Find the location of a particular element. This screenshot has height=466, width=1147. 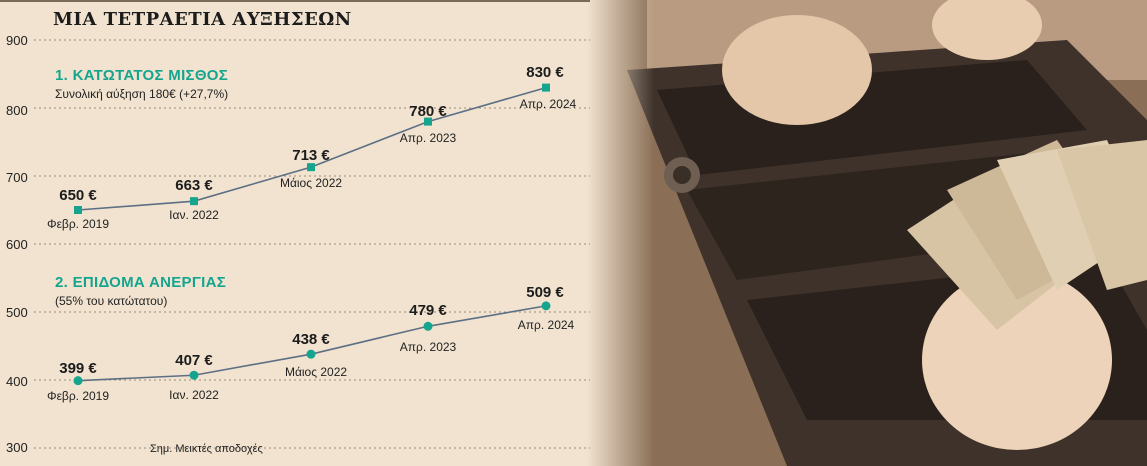

data-label: 407 € is located at coordinates (194, 360).